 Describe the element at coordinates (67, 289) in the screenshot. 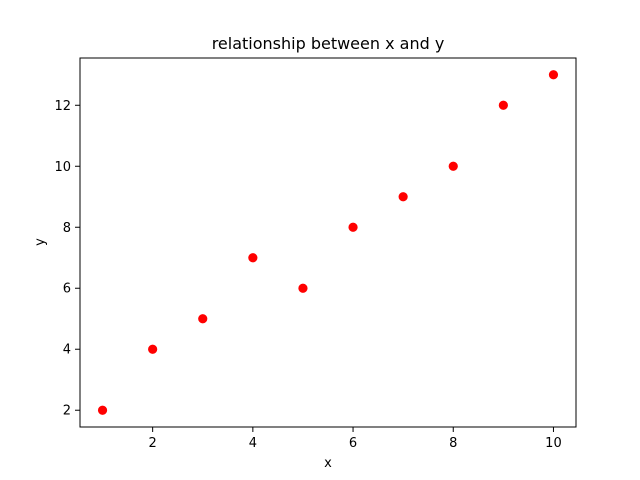

I see `y-tick-label: 6` at that location.